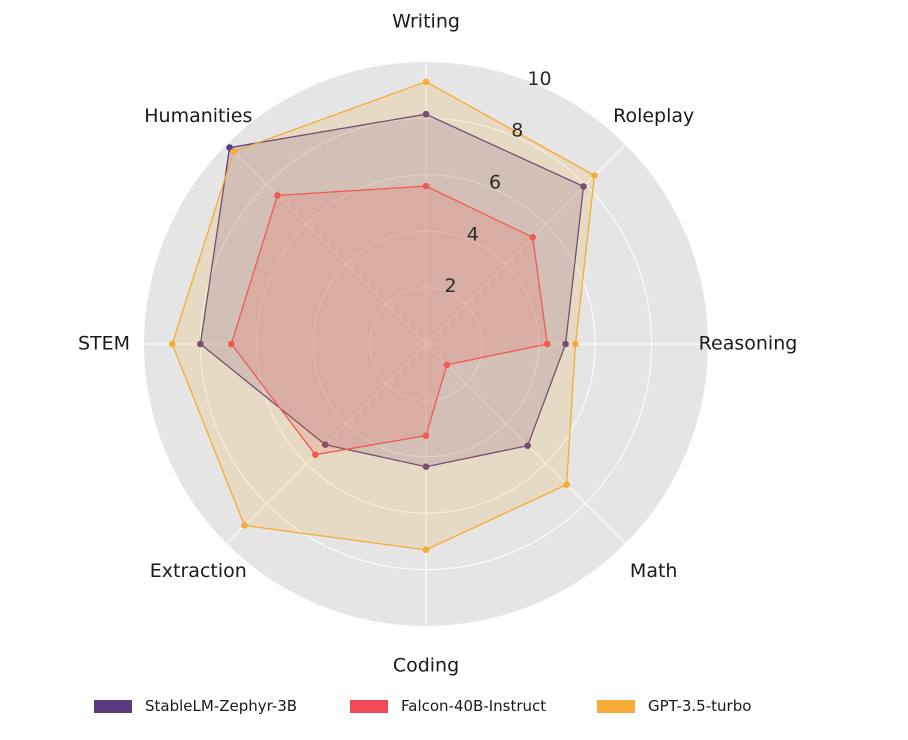  I want to click on legend-item-series-2: Falcon-40B-Instruct, so click(448, 706).